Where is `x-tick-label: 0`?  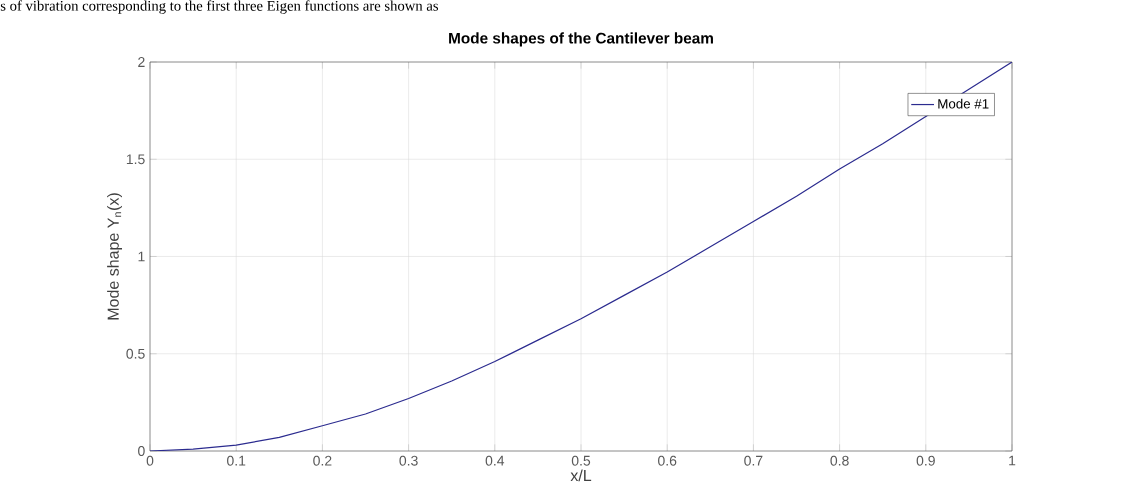
x-tick-label: 0 is located at coordinates (150, 460).